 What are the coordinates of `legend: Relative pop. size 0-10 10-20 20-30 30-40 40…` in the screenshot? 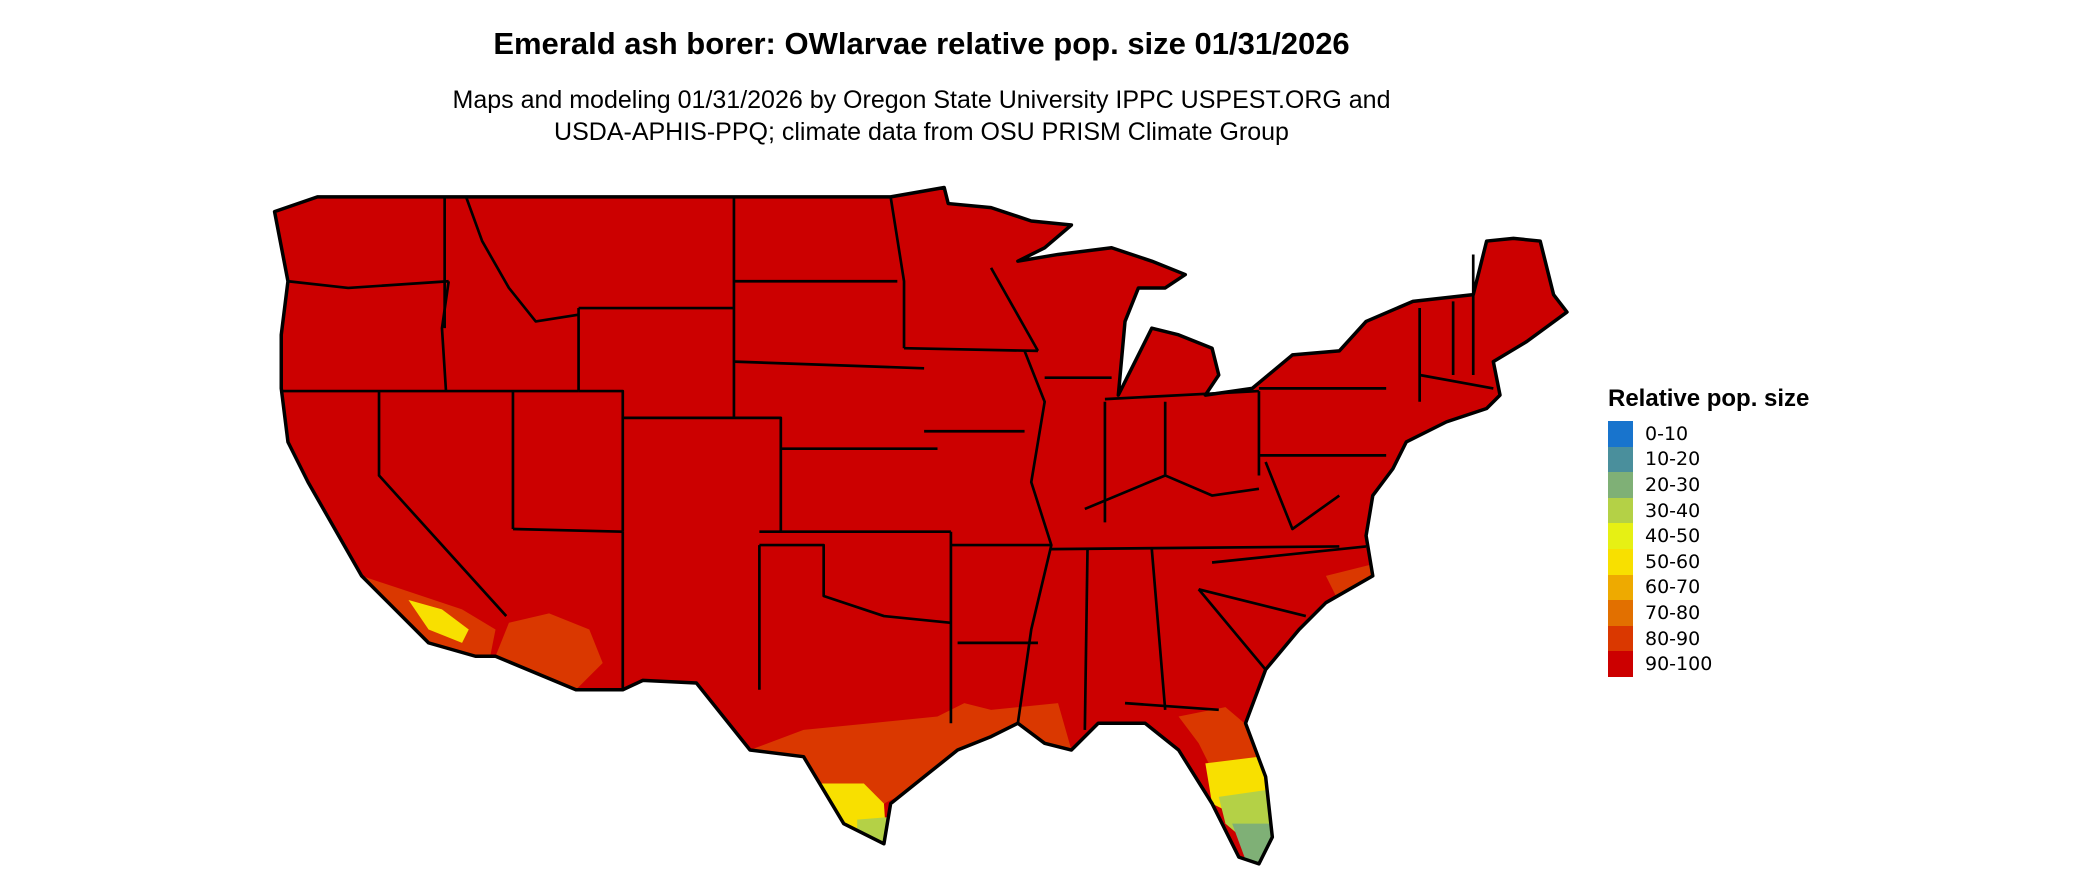 It's located at (1708, 531).